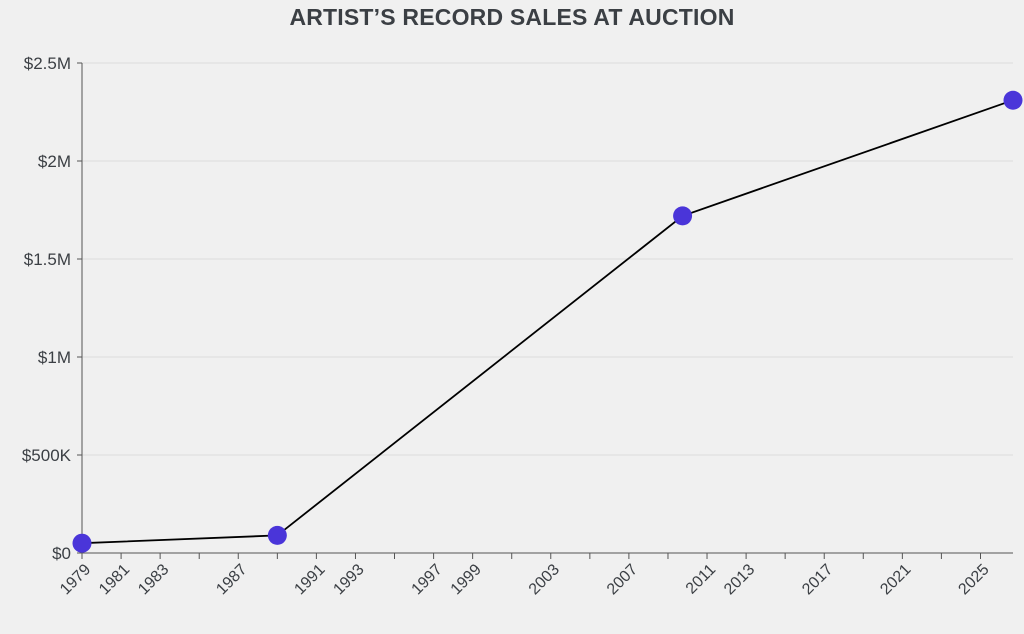 This screenshot has width=1024, height=634. I want to click on x-tick-label: 1981, so click(114, 579).